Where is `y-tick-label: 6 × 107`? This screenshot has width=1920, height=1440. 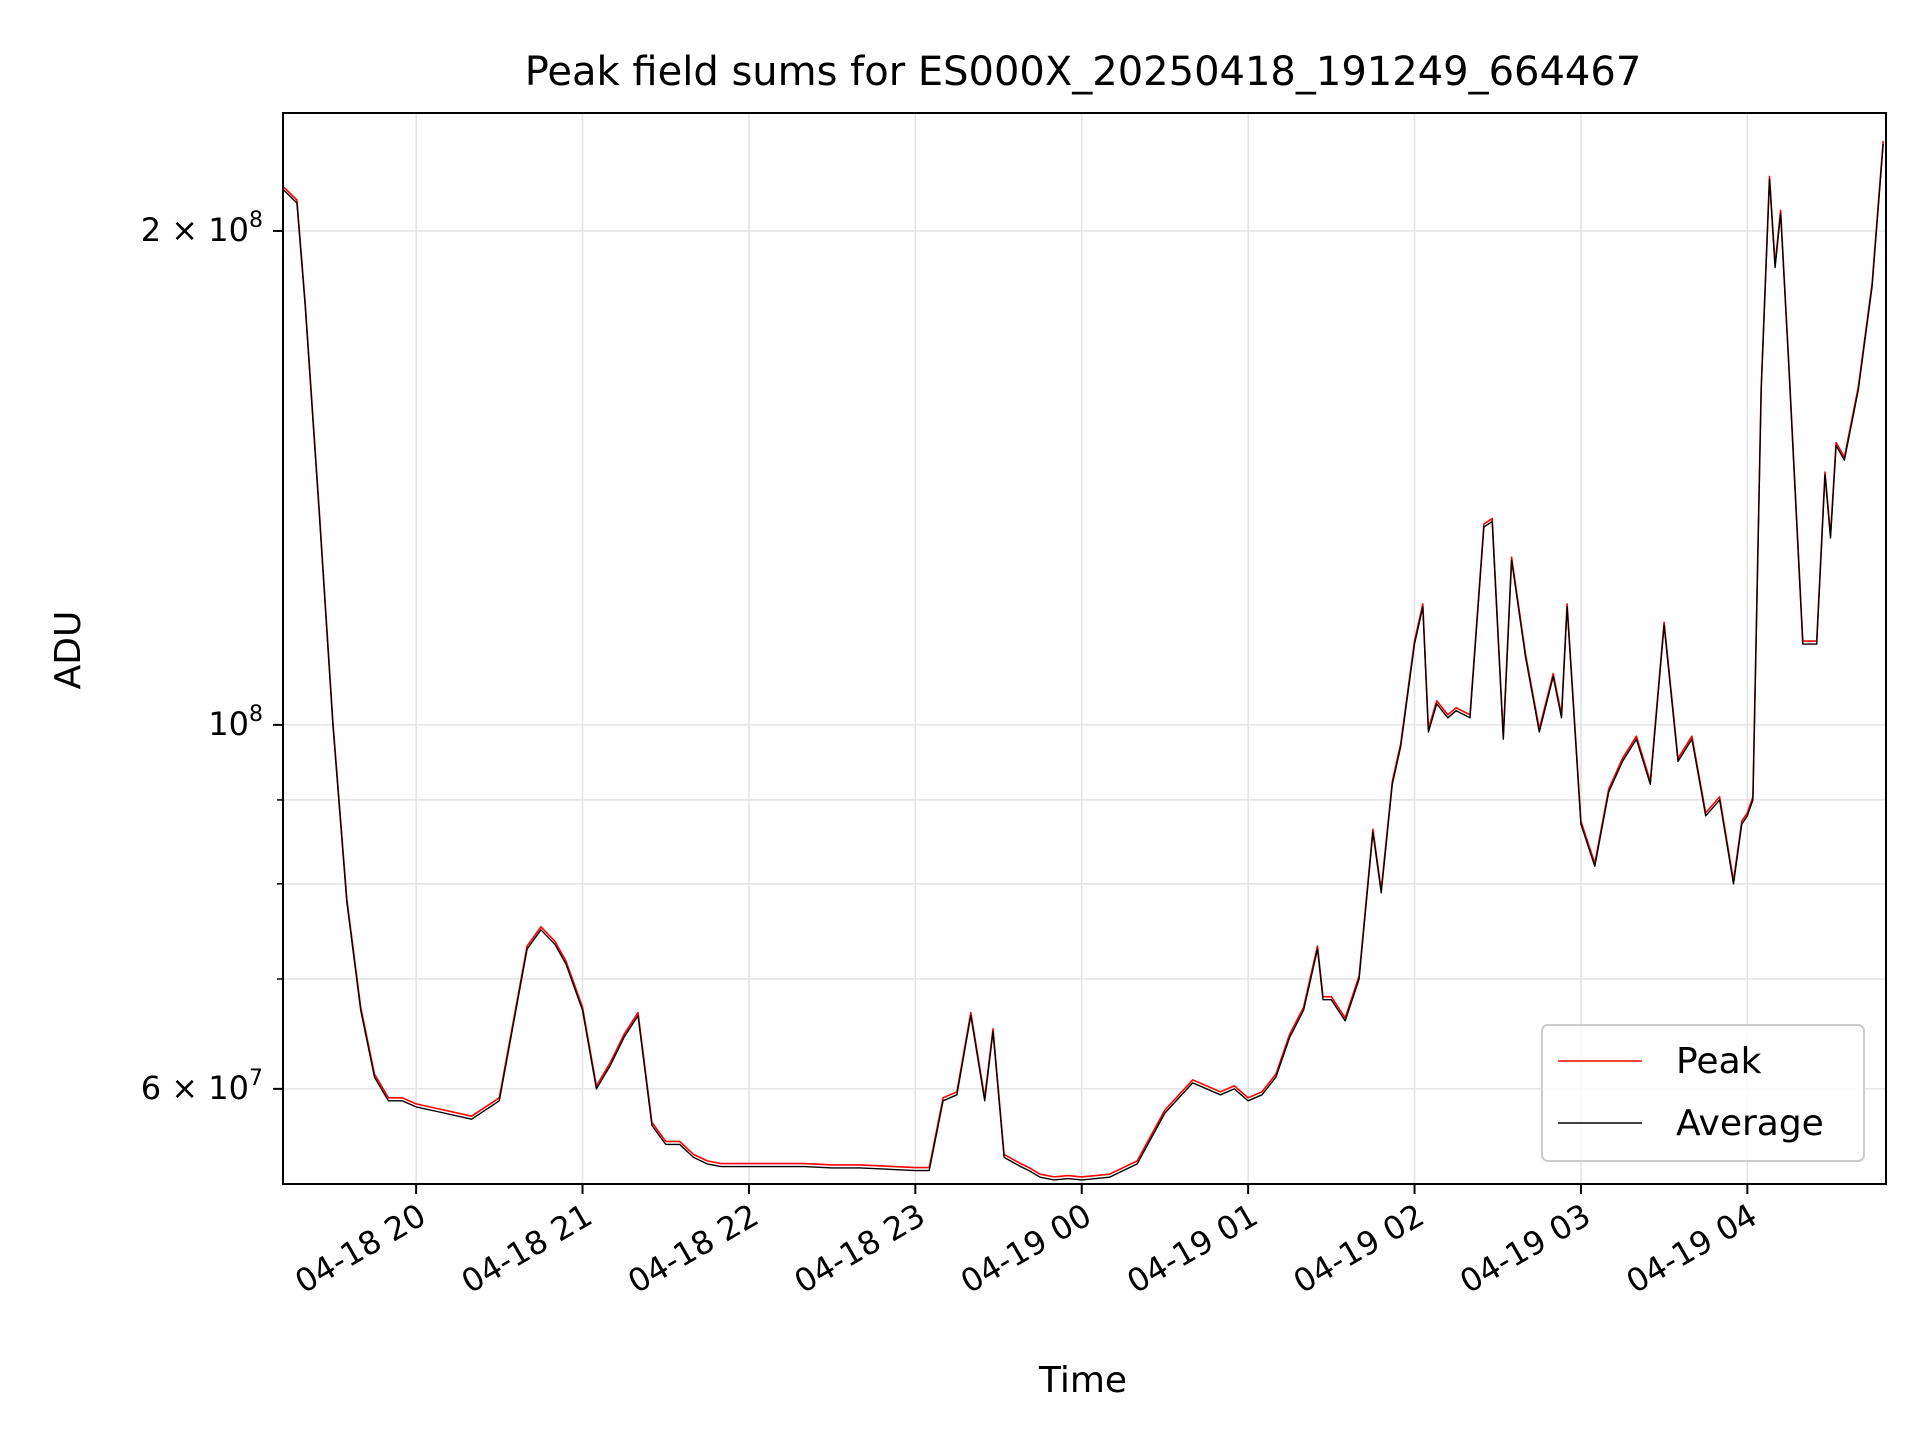 y-tick-label: 6 × 107 is located at coordinates (202, 1086).